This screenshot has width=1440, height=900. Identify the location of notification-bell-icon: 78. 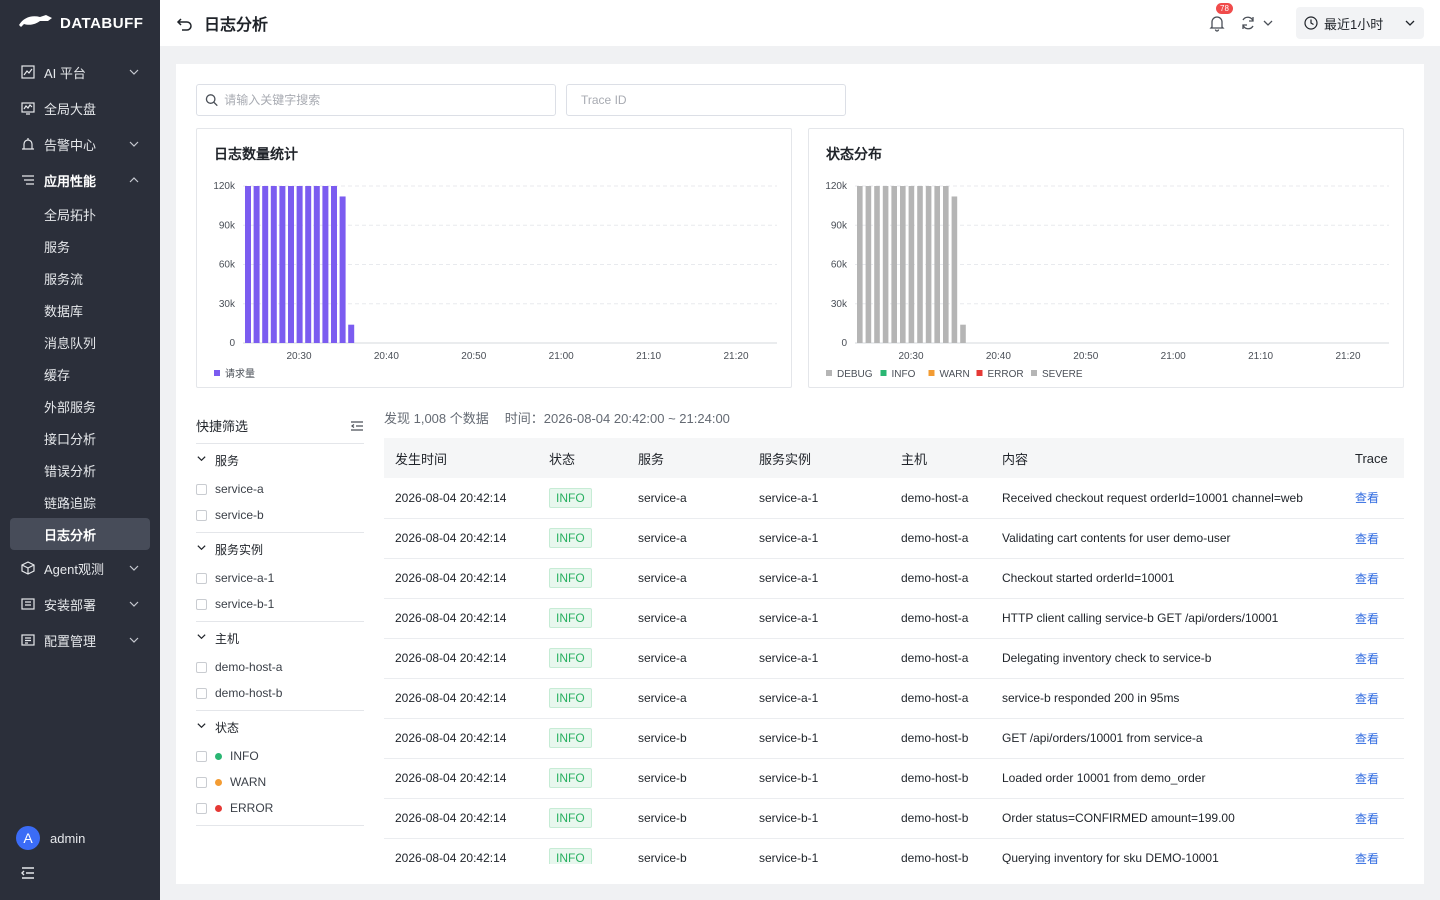
(1220, 17).